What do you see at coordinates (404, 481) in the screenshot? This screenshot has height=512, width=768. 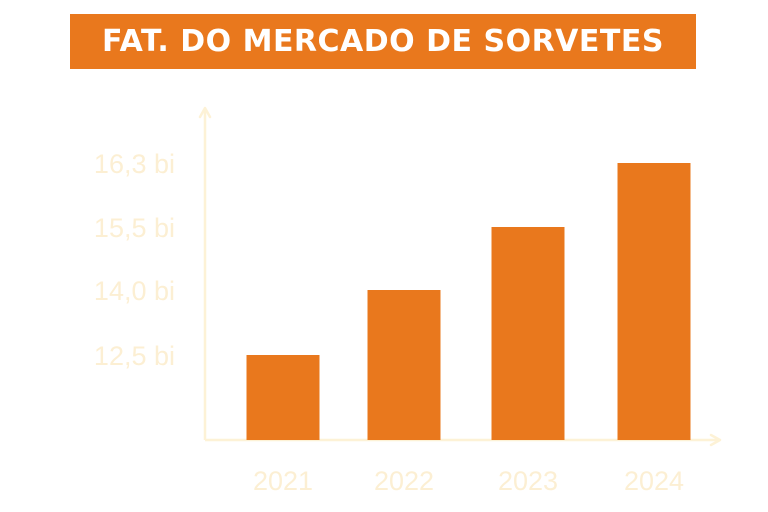 I see `x-tick-label: 2022` at bounding box center [404, 481].